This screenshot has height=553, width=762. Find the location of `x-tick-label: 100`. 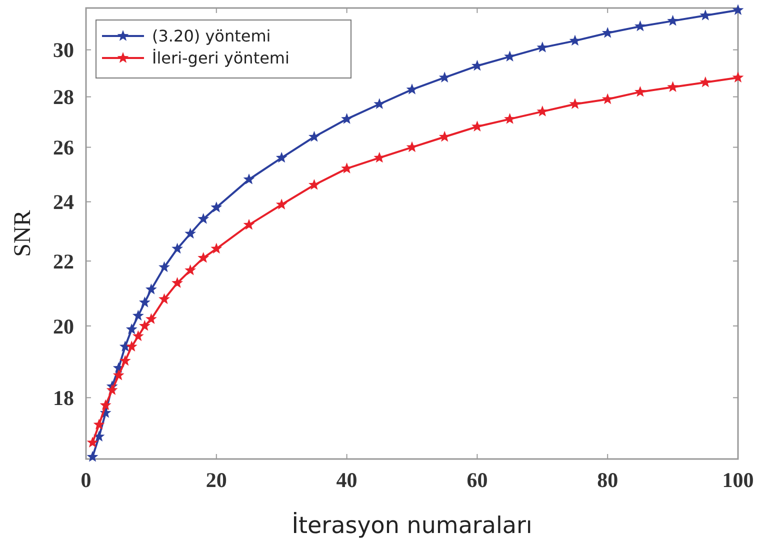

x-tick-label: 100 is located at coordinates (738, 480).